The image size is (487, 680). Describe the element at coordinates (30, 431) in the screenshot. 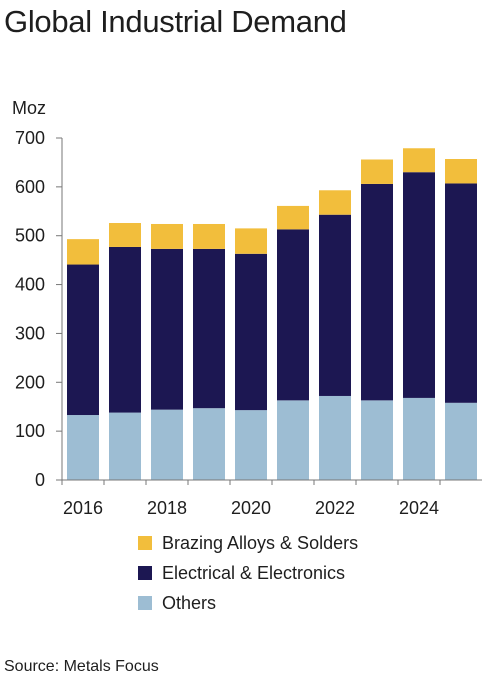

I see `y-tick-label: 100` at that location.